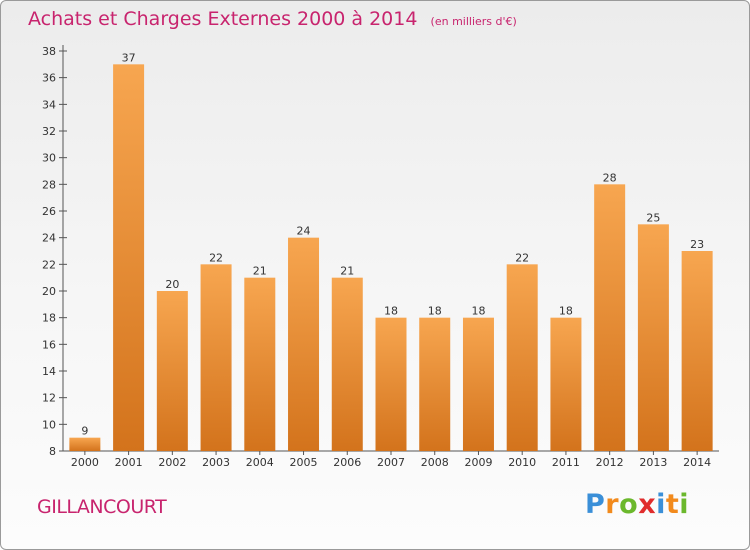  Describe the element at coordinates (304, 231) in the screenshot. I see `data-label: 24` at that location.